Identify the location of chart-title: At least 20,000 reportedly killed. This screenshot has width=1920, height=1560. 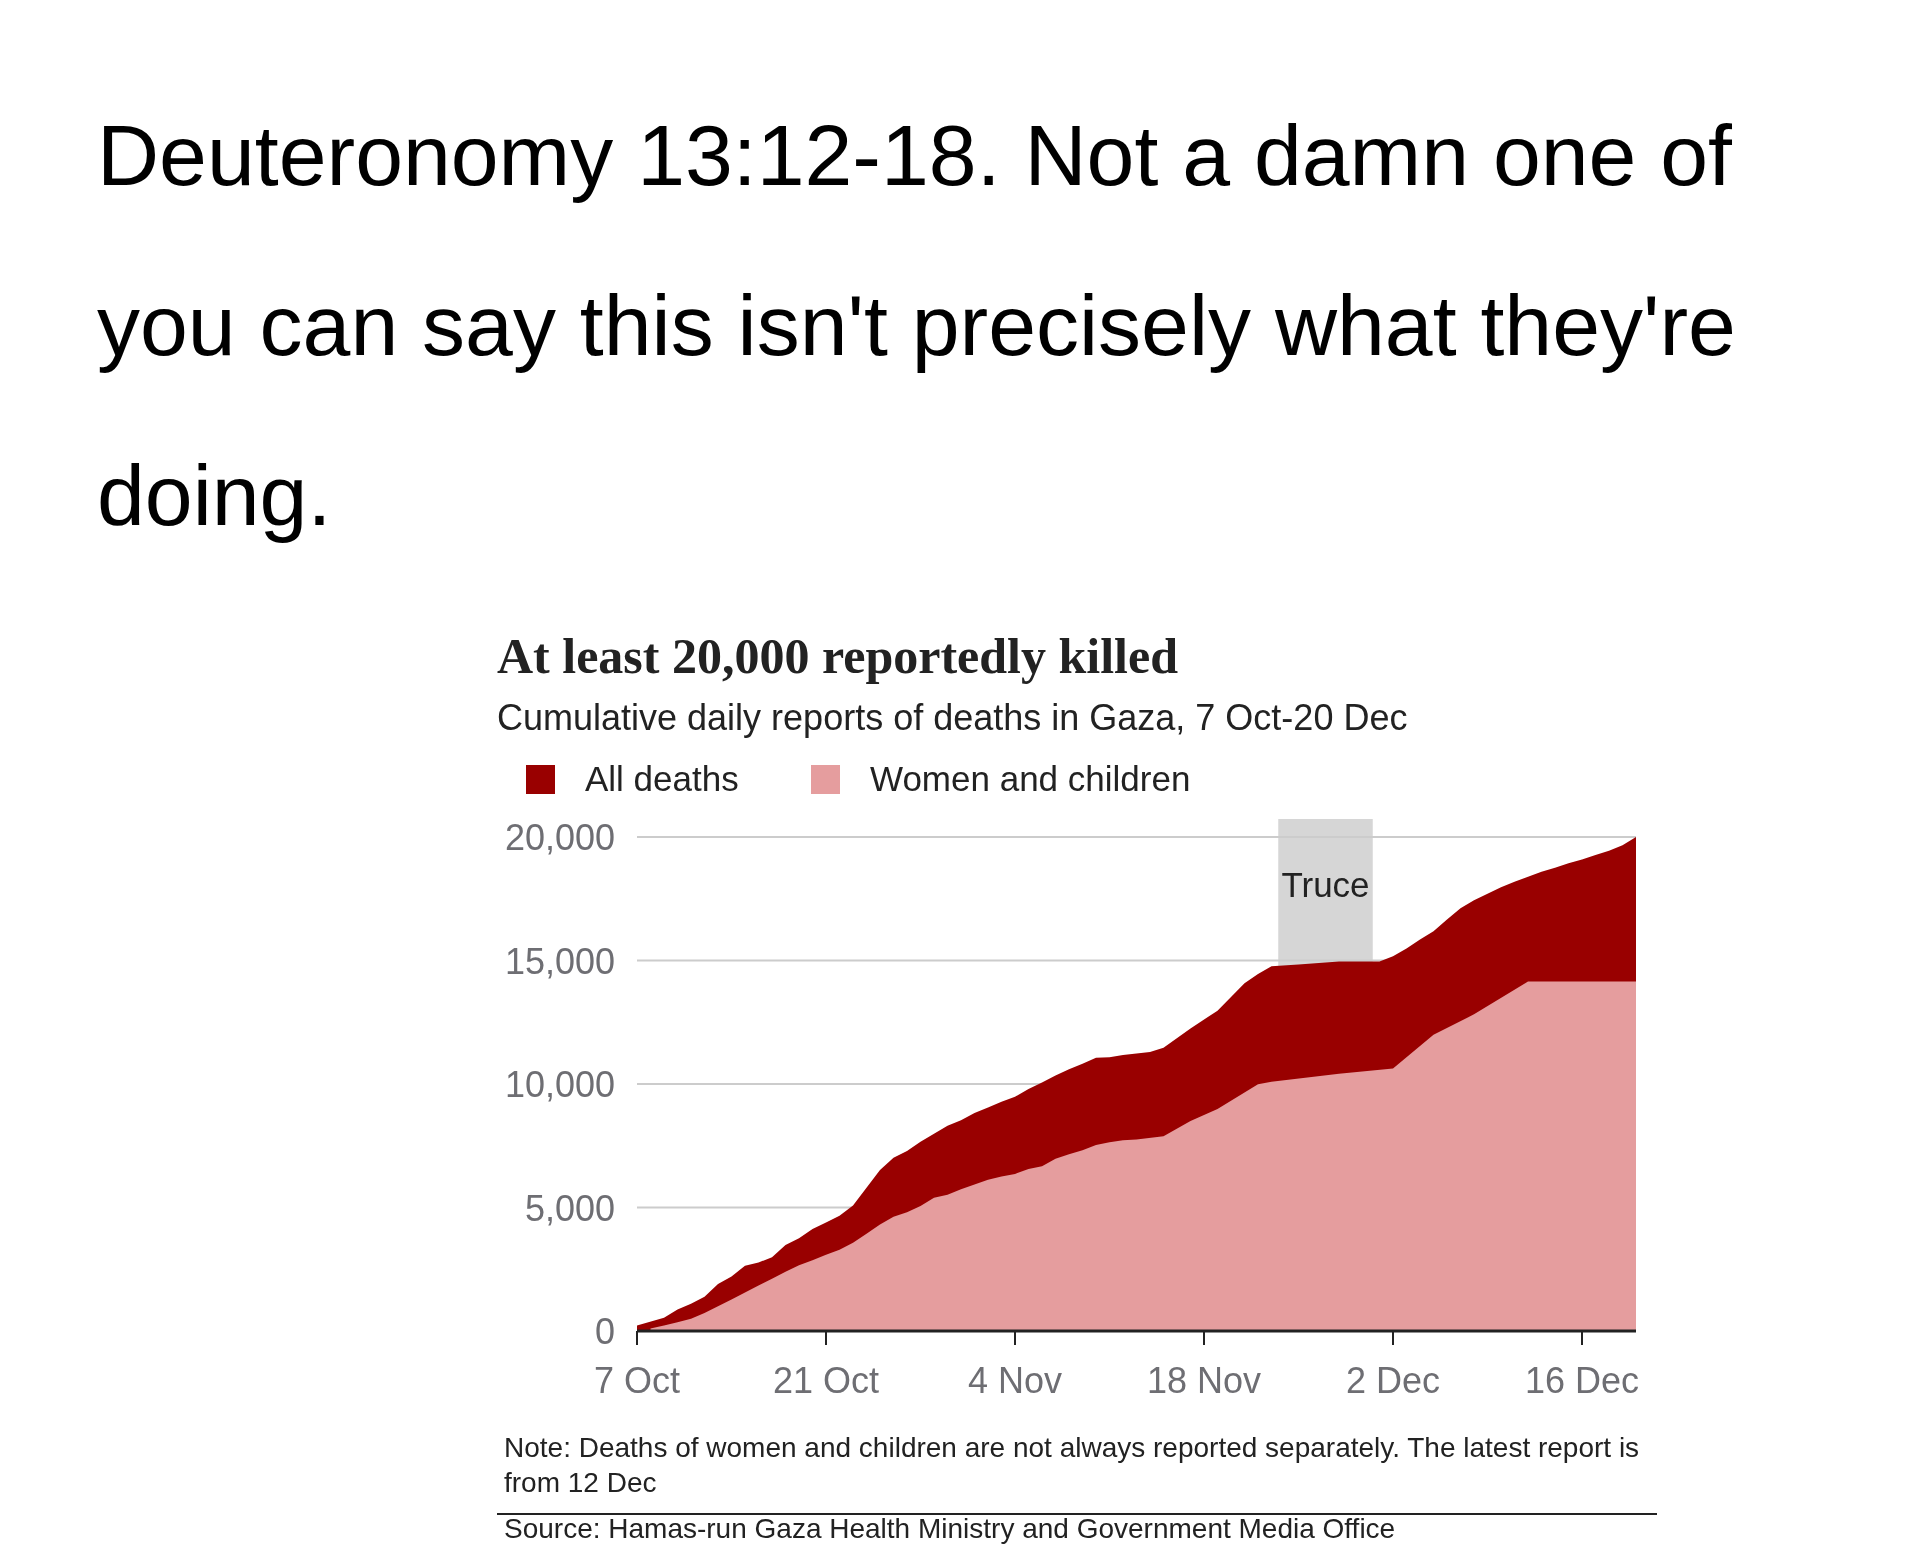
(838, 656).